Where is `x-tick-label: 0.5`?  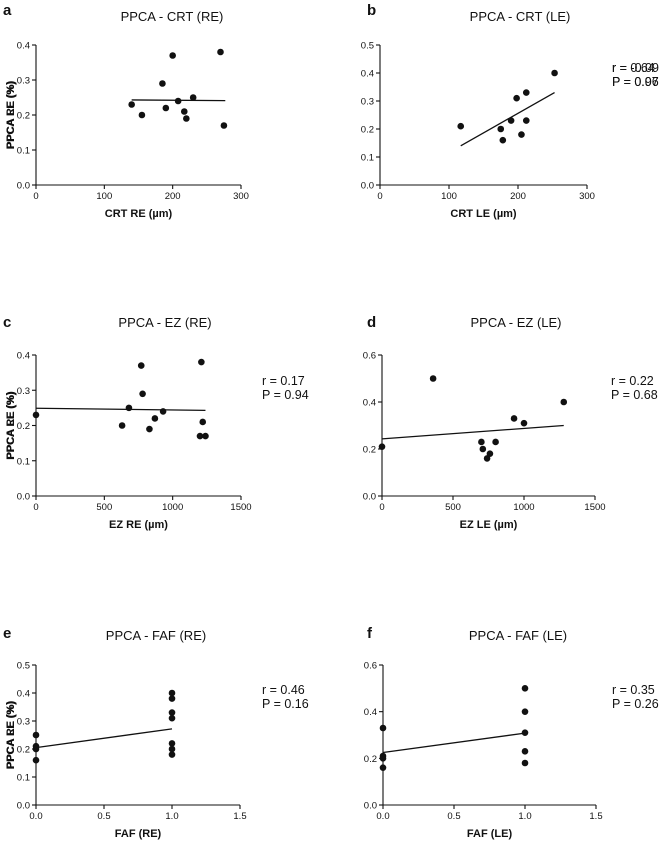 x-tick-label: 0.5 is located at coordinates (453, 816).